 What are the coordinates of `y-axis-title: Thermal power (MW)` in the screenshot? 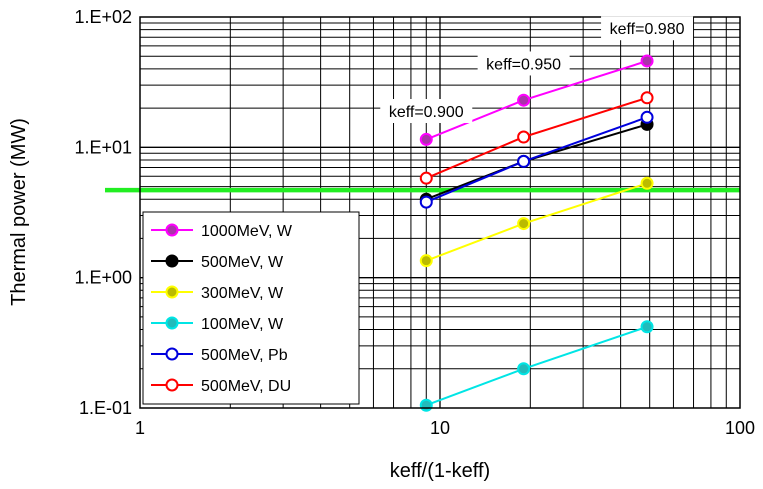 It's located at (19, 212).